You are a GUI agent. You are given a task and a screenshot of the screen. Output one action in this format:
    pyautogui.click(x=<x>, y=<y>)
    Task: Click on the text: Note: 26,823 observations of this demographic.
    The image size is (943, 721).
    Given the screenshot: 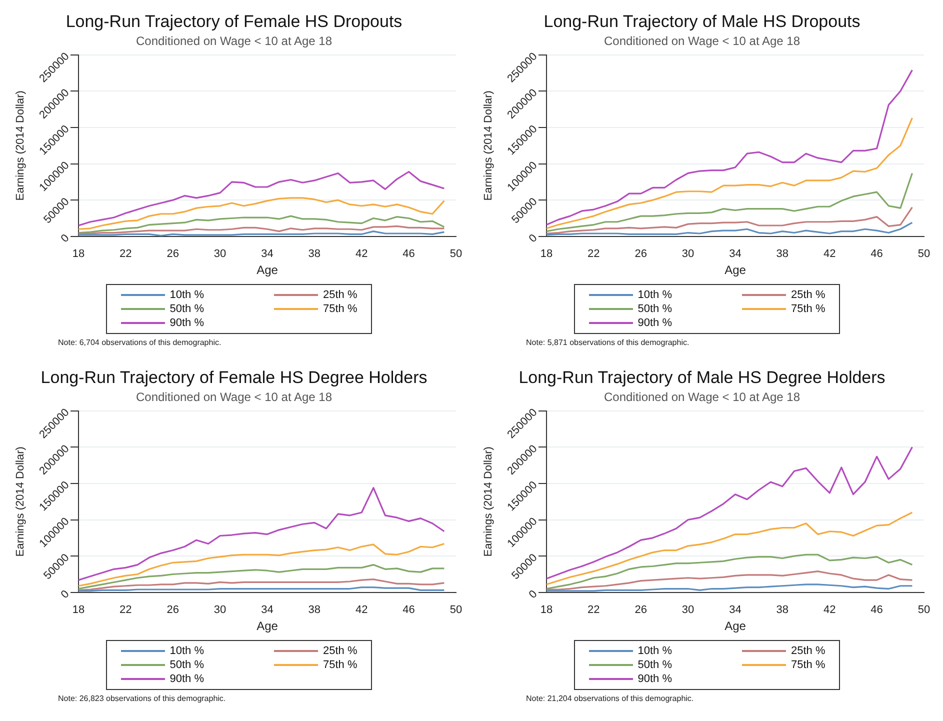 What is the action you would take?
    pyautogui.click(x=142, y=698)
    